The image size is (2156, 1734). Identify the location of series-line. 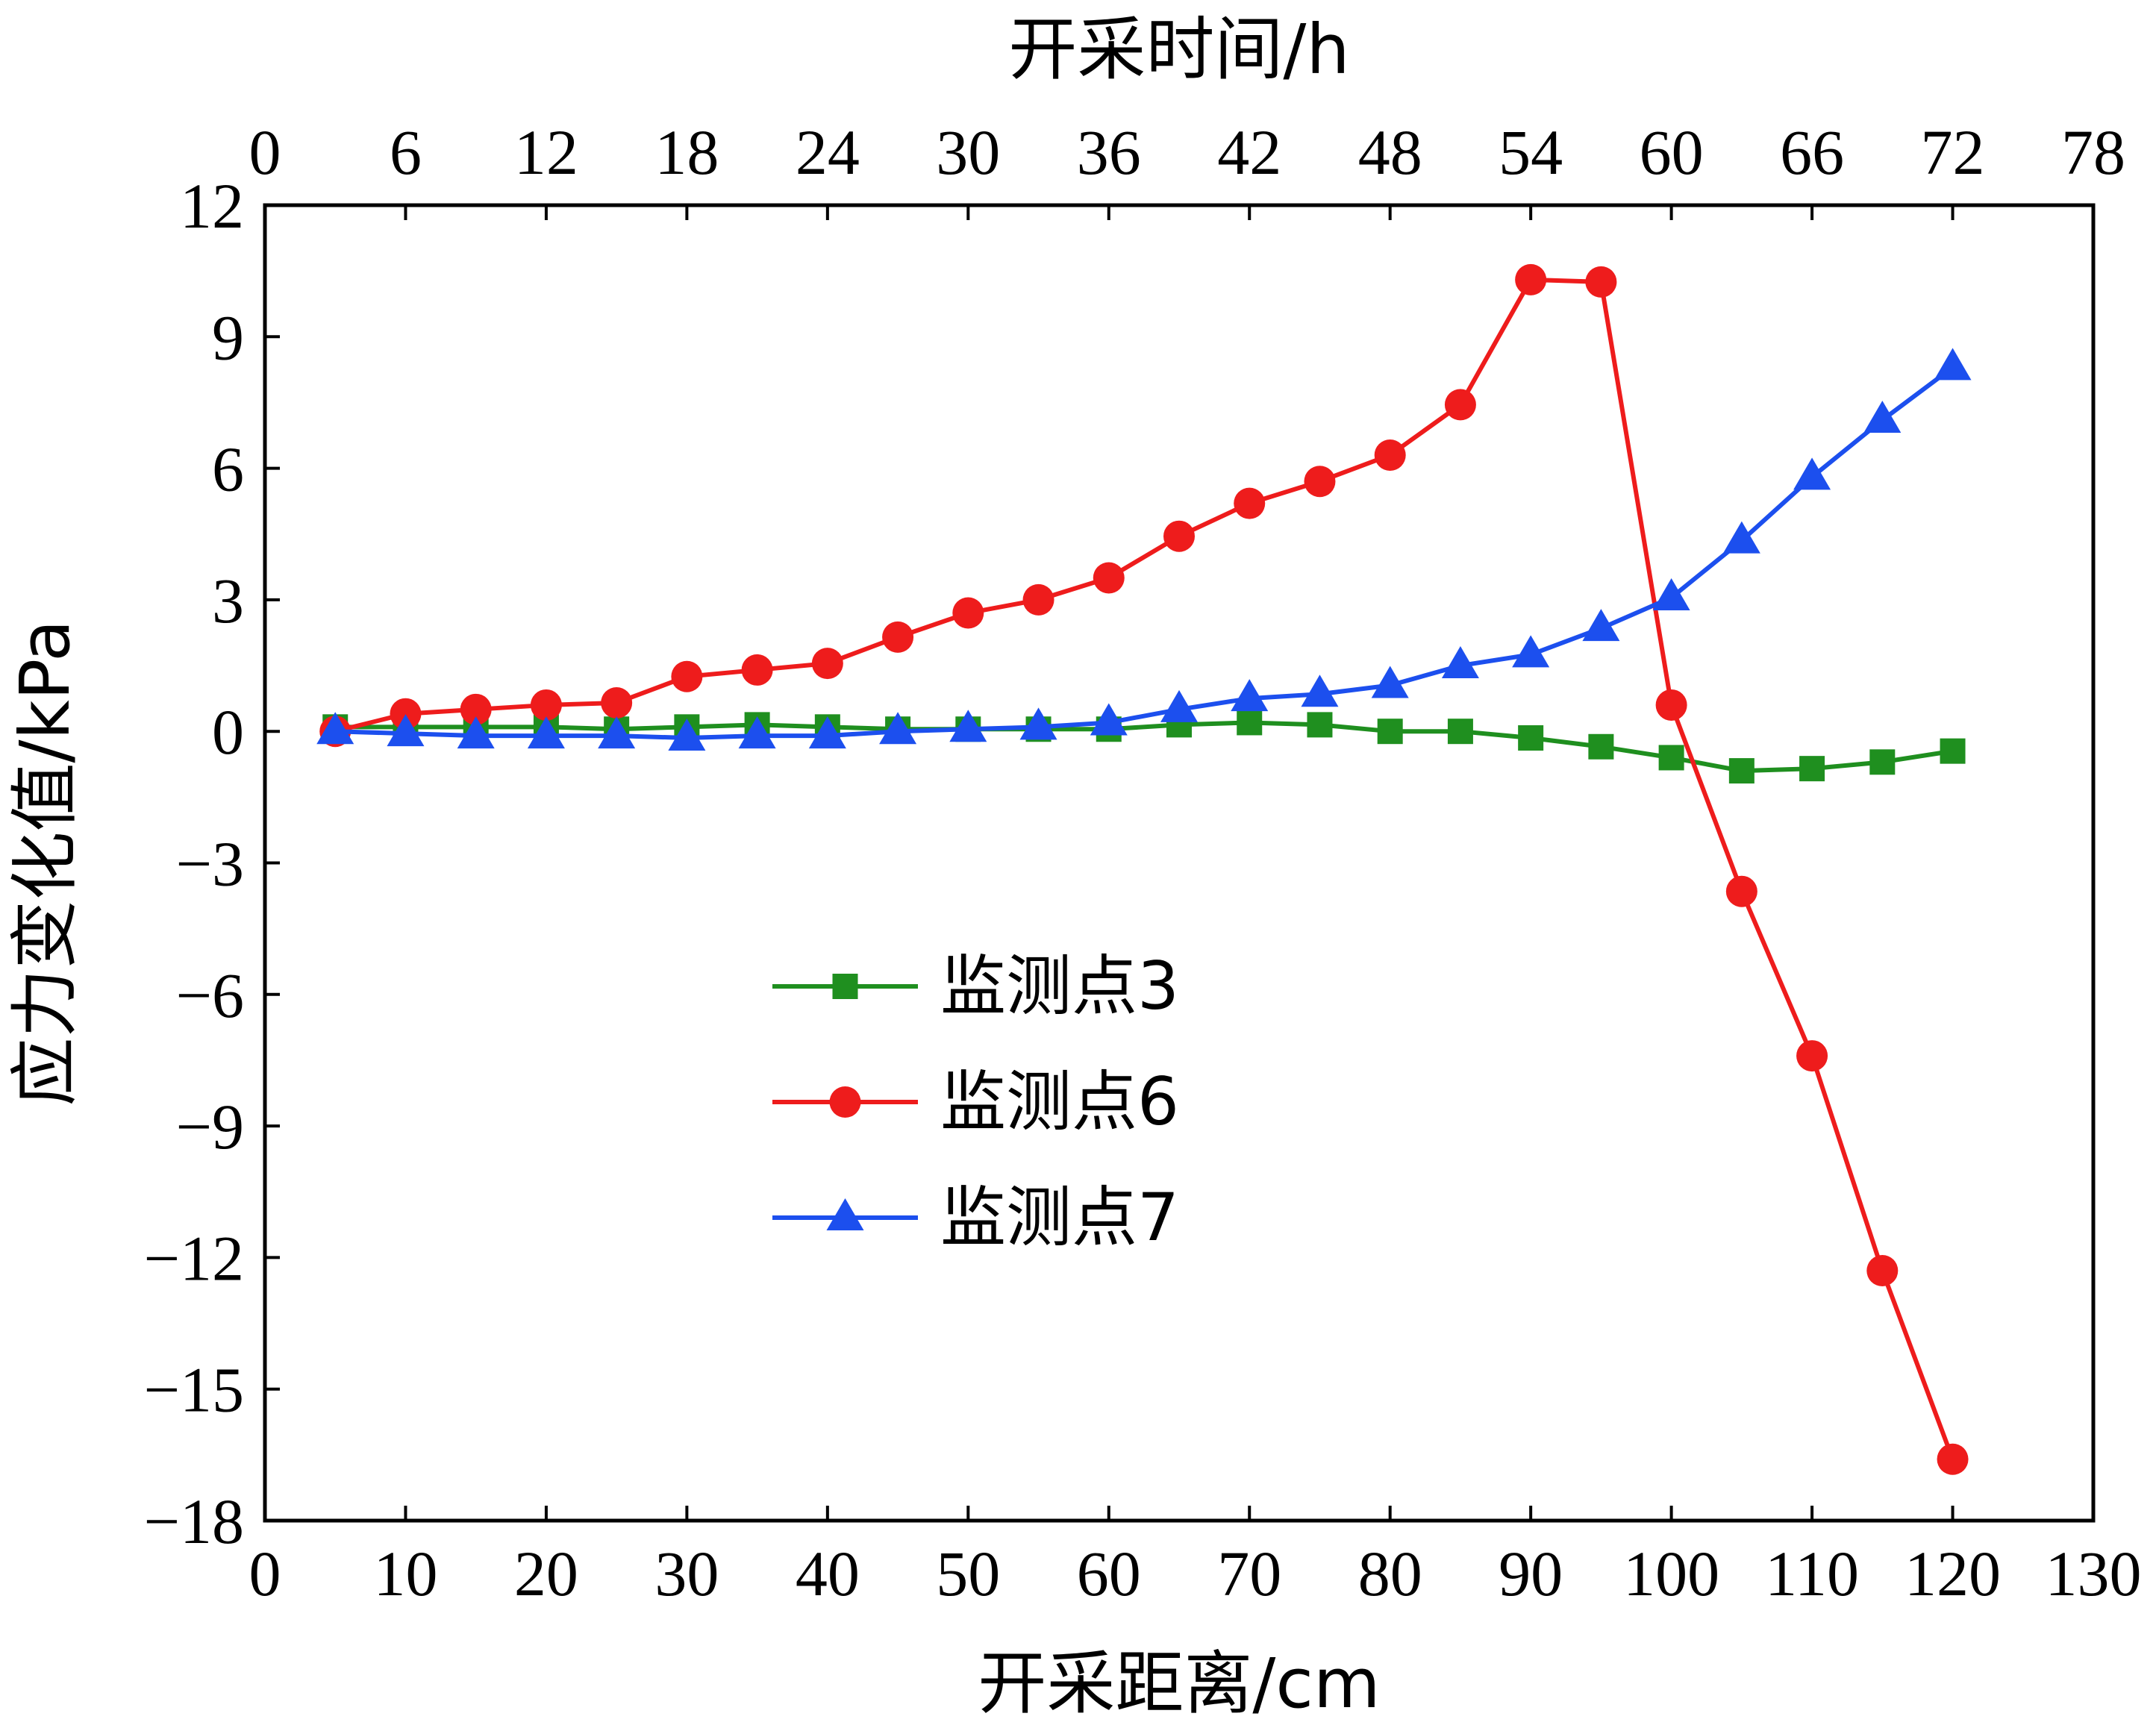
(1144, 747).